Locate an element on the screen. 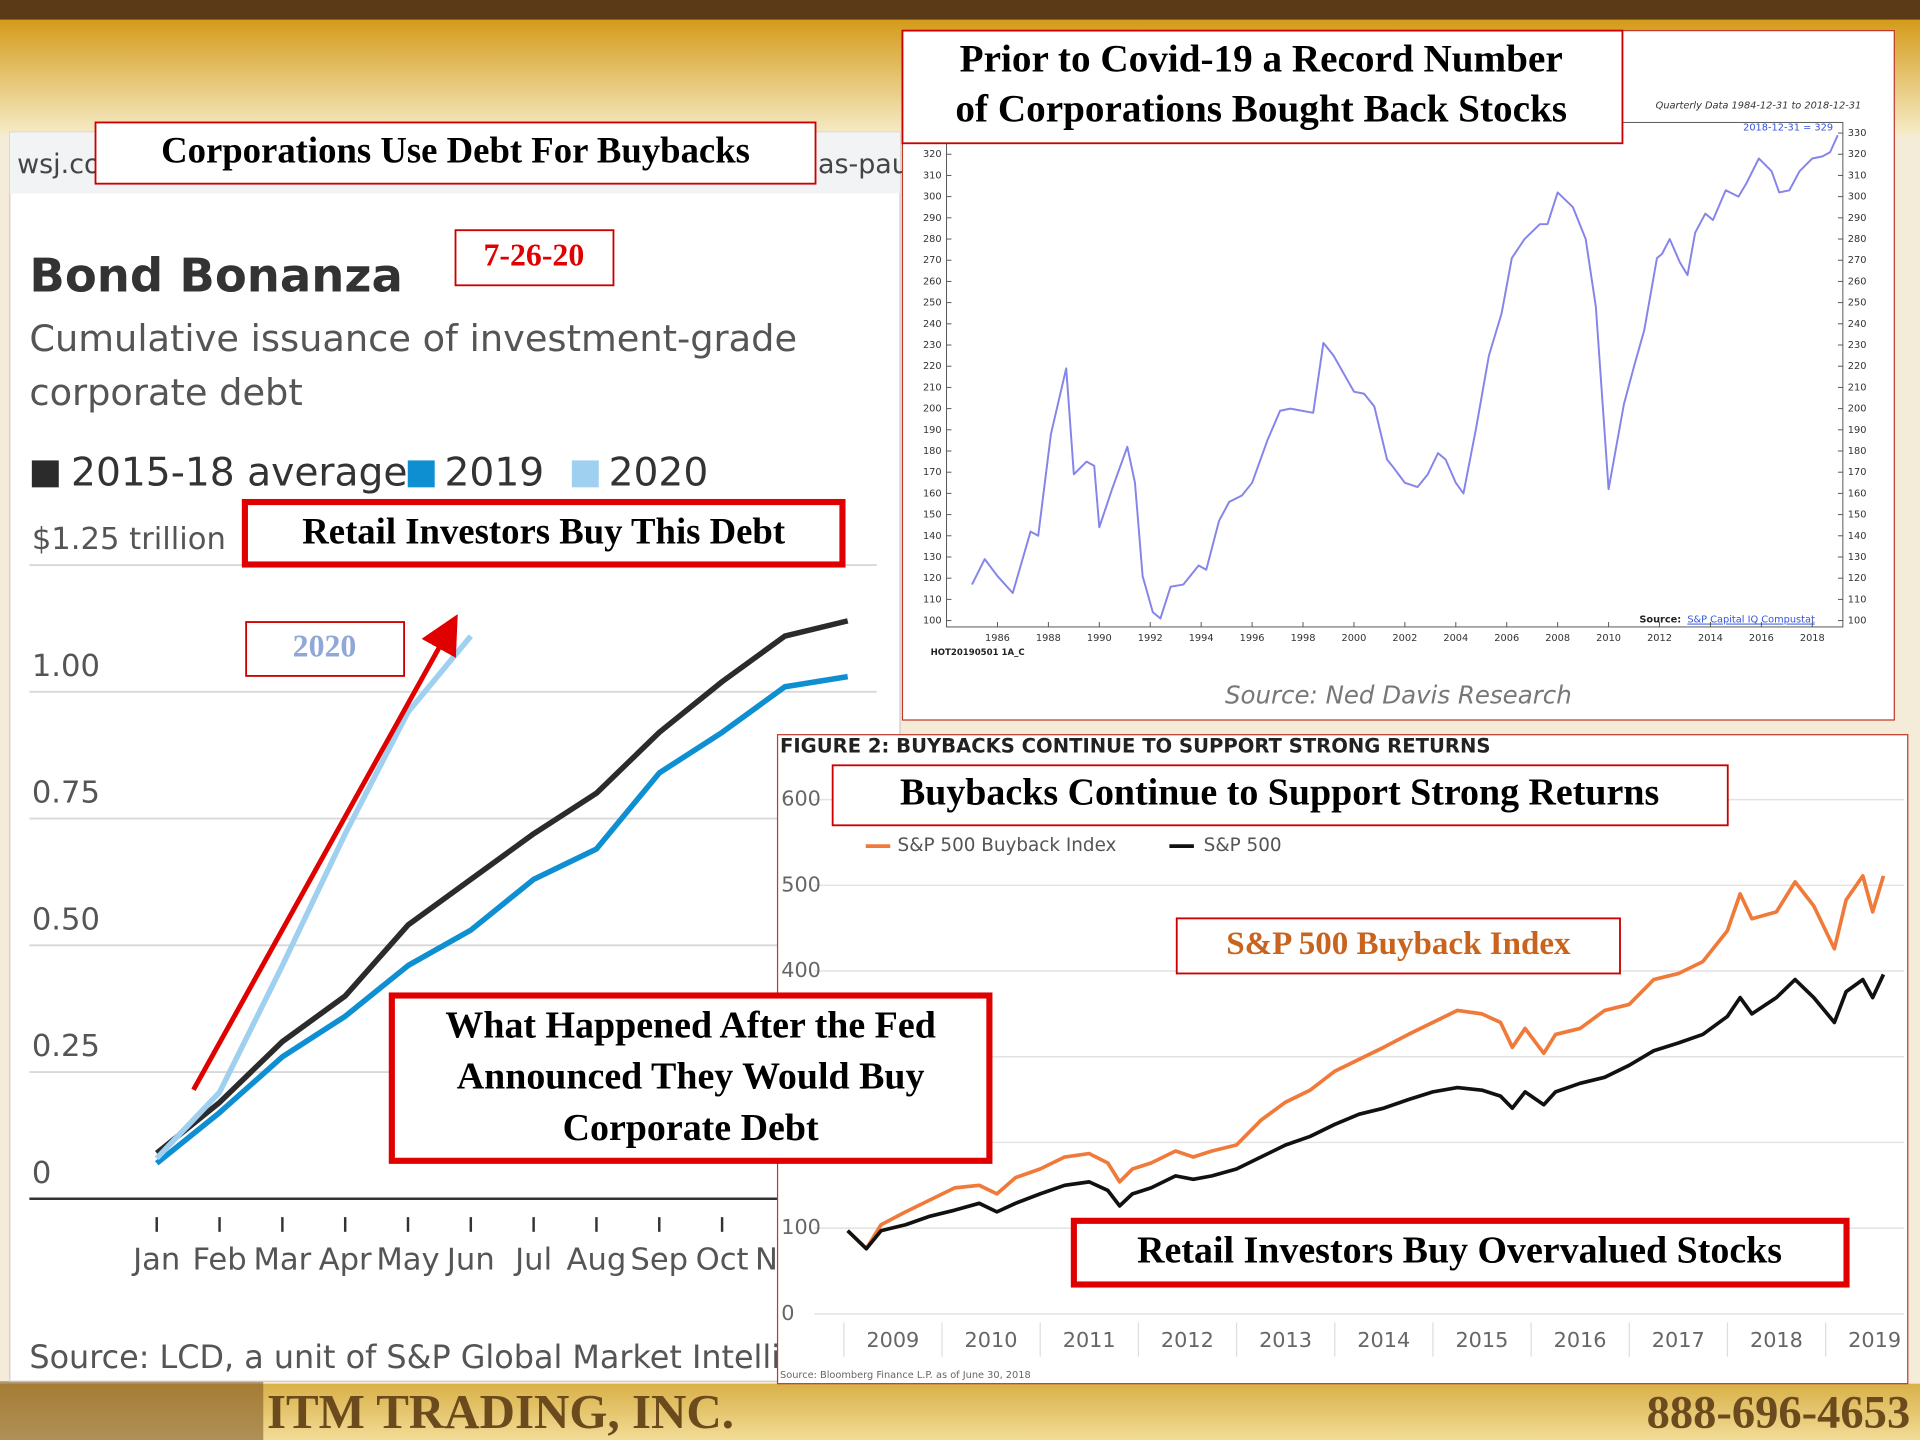 This screenshot has width=1920, height=1440. y-tick-label: 1.00 is located at coordinates (66, 666).